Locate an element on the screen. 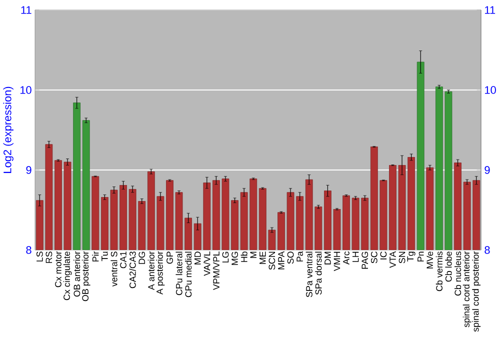 Image resolution: width=500 pixels, height=350 pixels. y2-tick-label: 10 is located at coordinates (490, 90).